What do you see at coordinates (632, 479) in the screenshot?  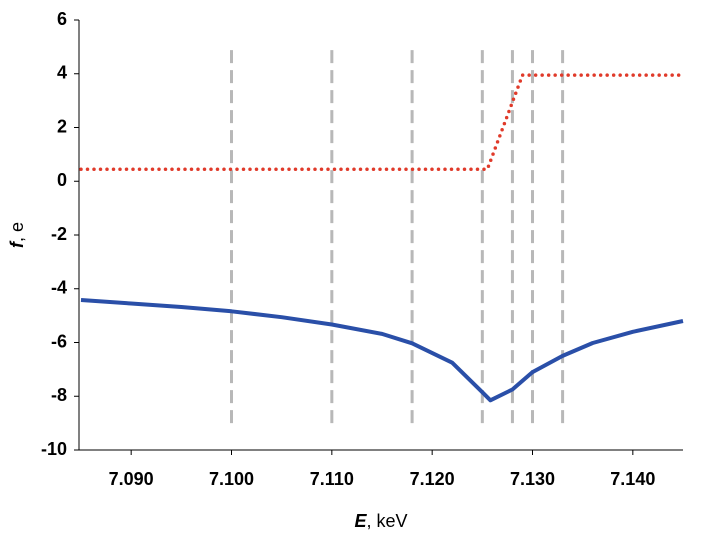 I see `x-tick-label: 7.140` at bounding box center [632, 479].